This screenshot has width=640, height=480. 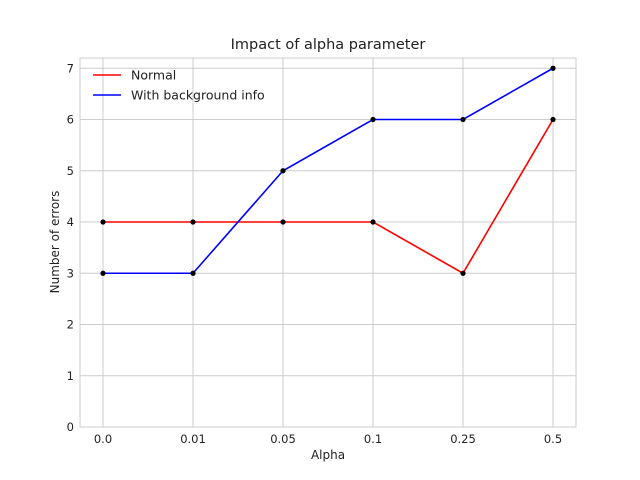 I want to click on legend-label-background-info: With background info, so click(x=198, y=95).